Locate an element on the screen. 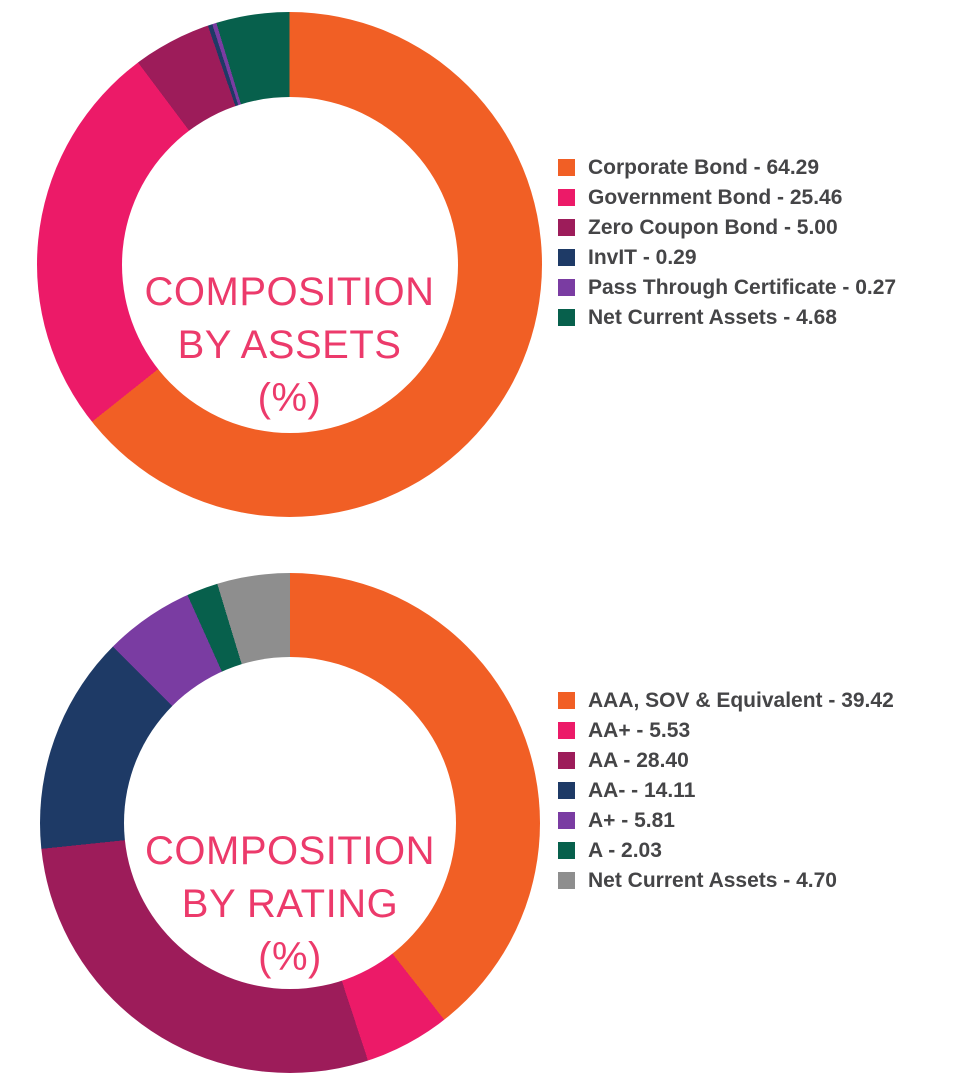 The height and width of the screenshot is (1091, 959). legend-label: A+ - 5.81 is located at coordinates (631, 820).